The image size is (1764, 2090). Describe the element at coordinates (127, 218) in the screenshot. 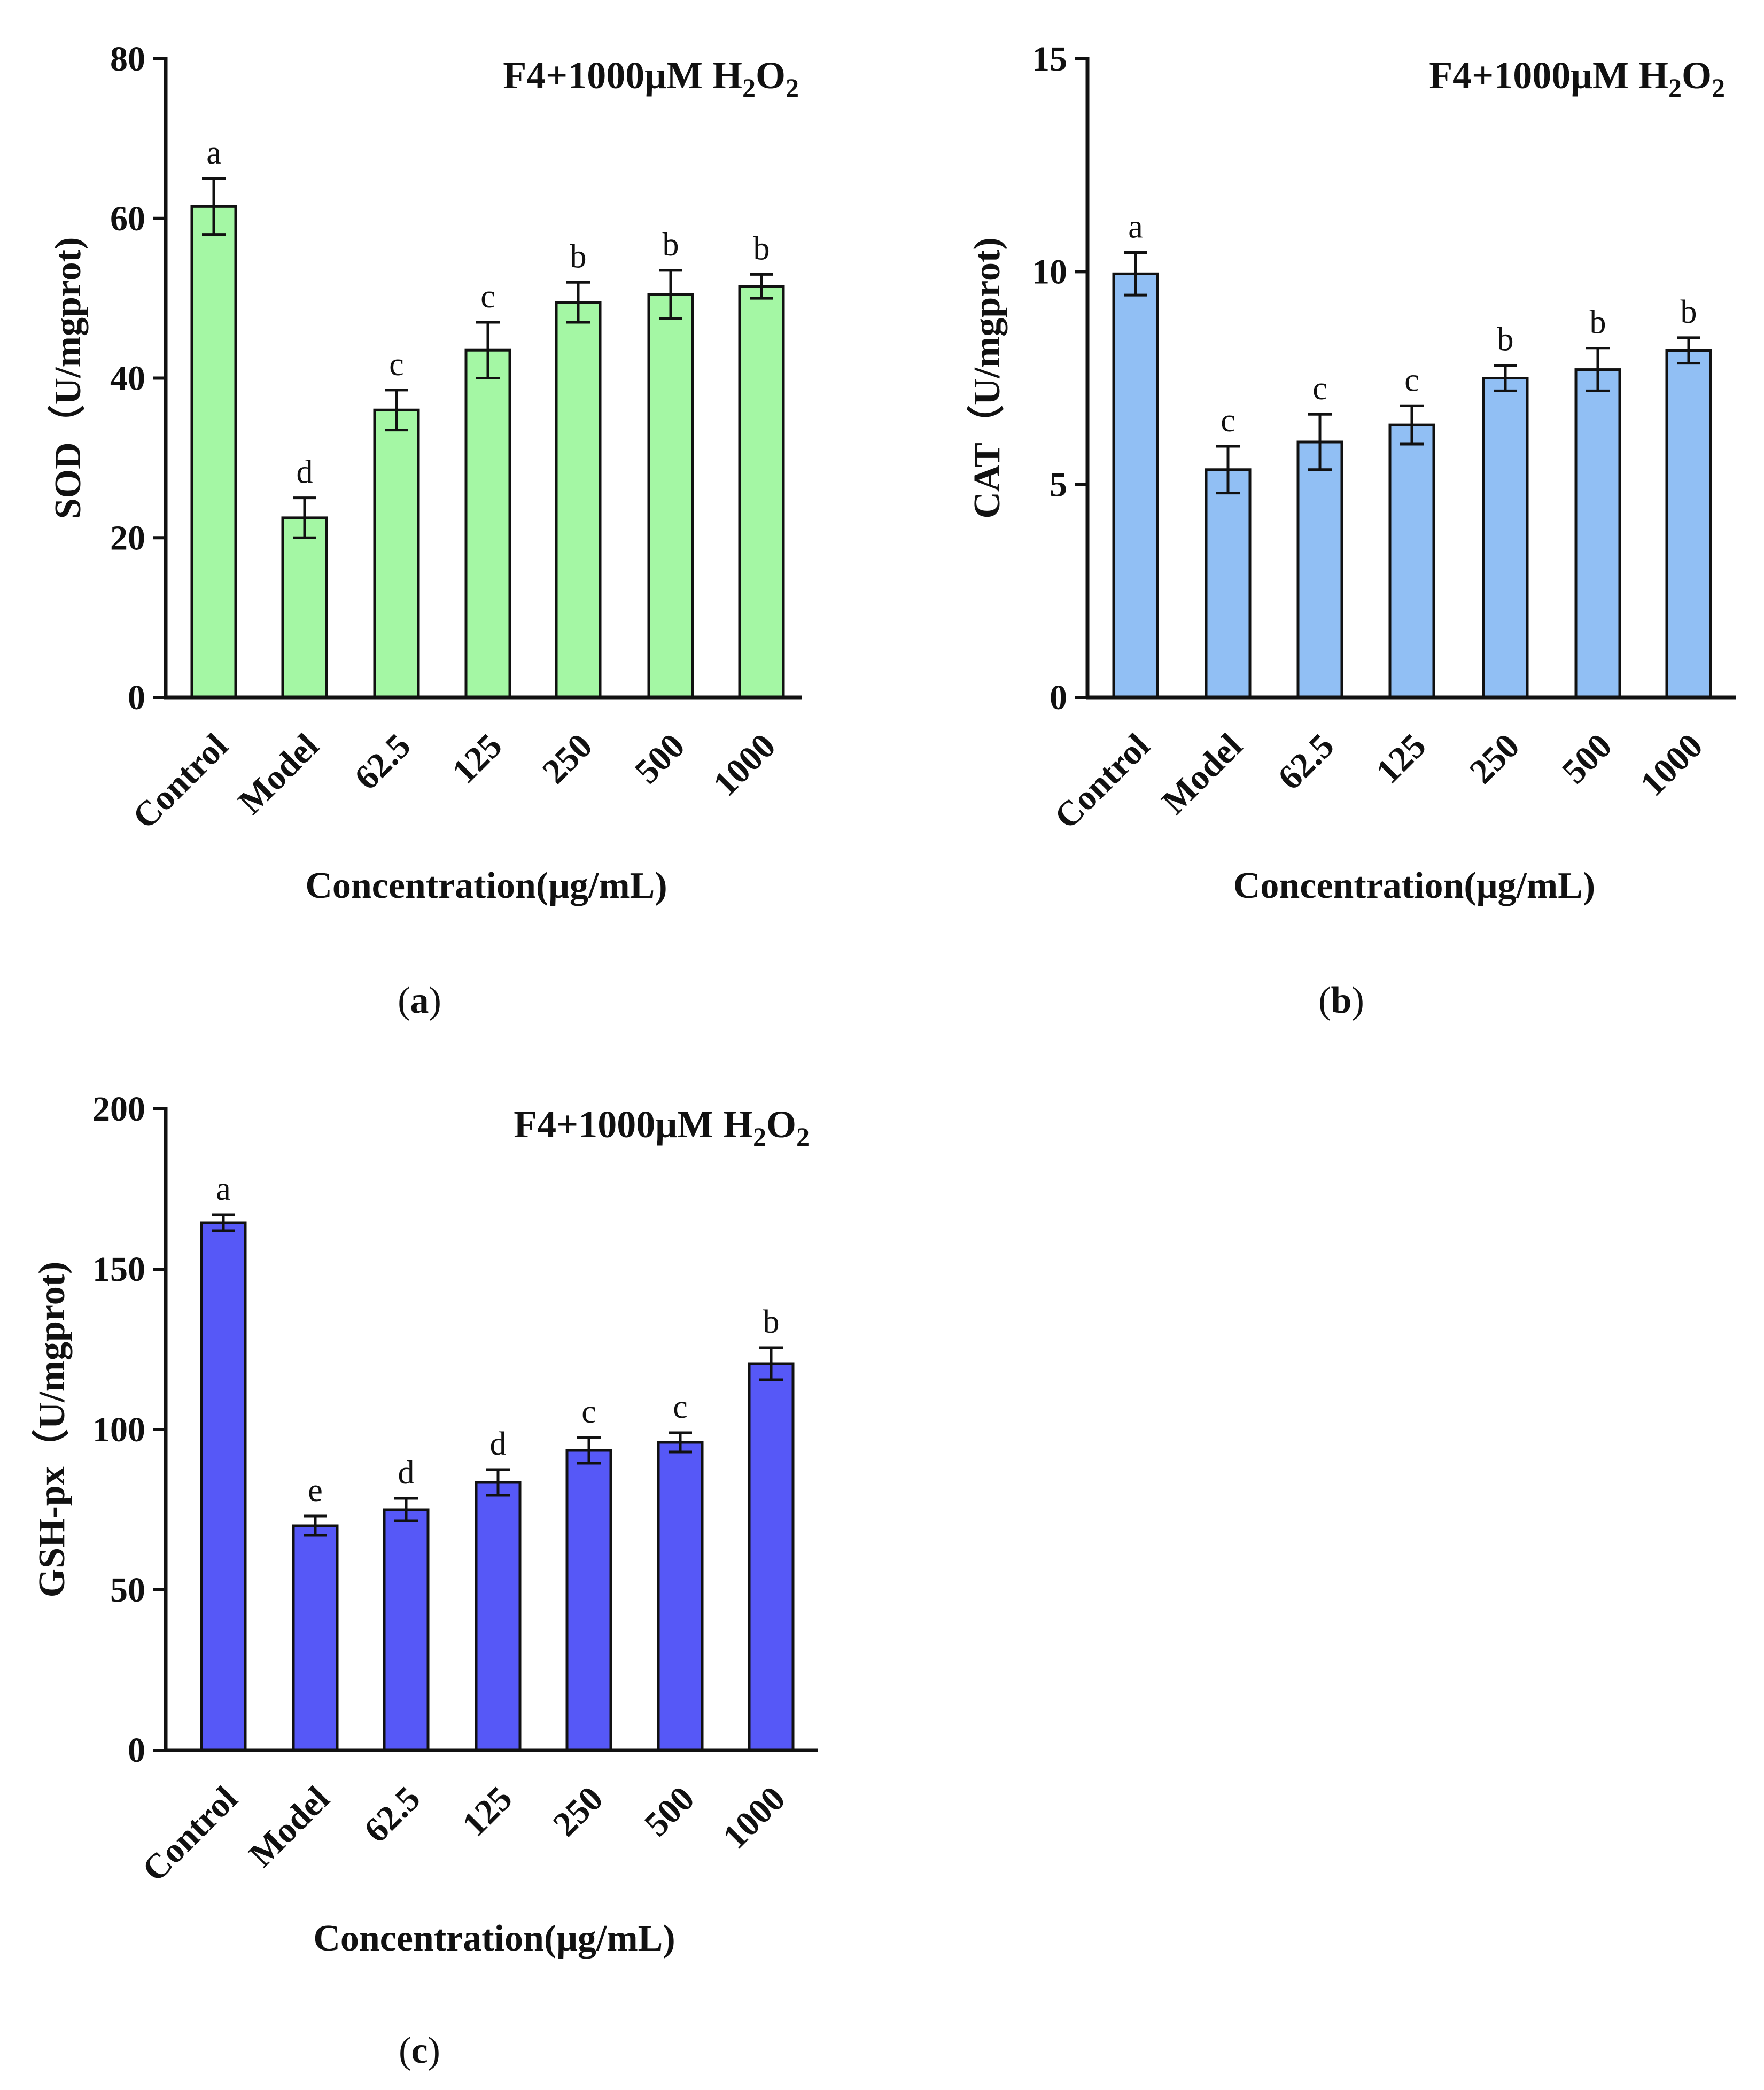

I see `y-tick-label: 60` at that location.